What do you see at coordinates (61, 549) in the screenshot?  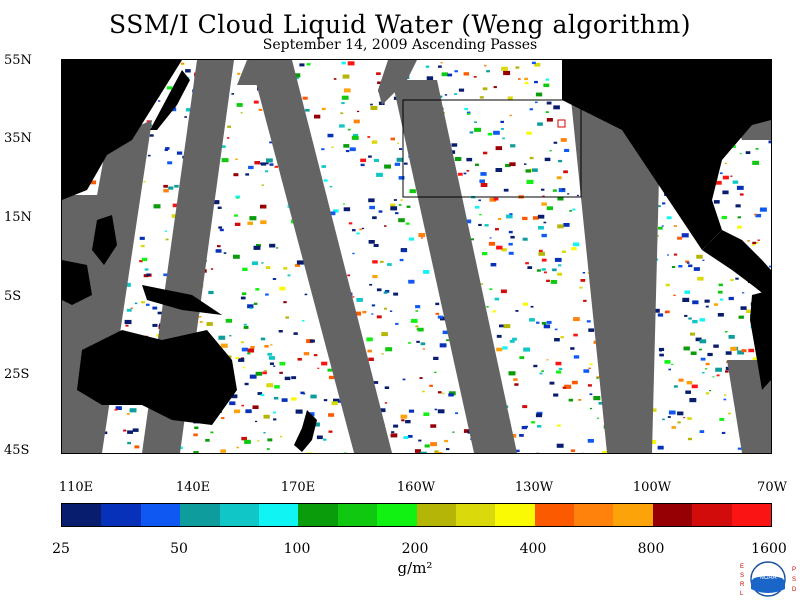 I see `colorbar-label: 25` at bounding box center [61, 549].